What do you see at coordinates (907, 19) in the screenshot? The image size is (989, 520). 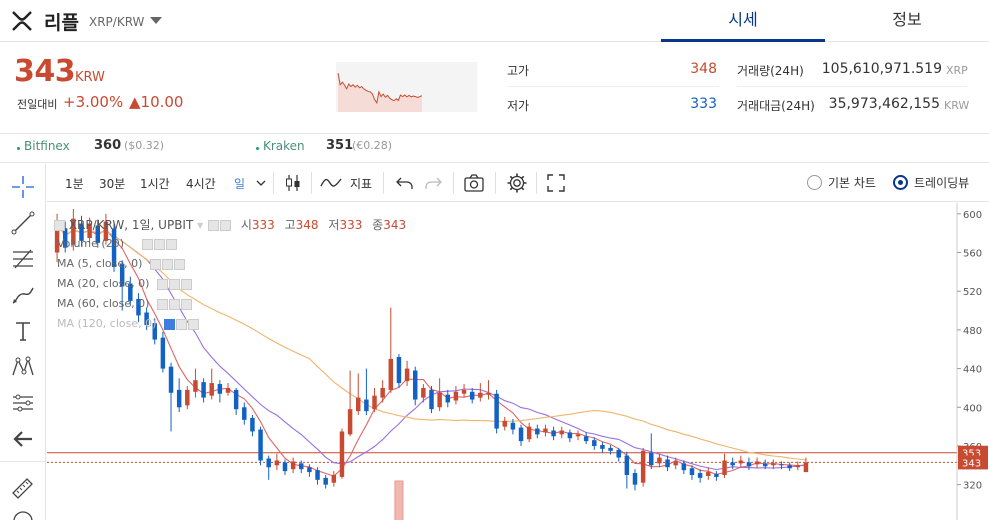 I see `tab-info: 정보` at bounding box center [907, 19].